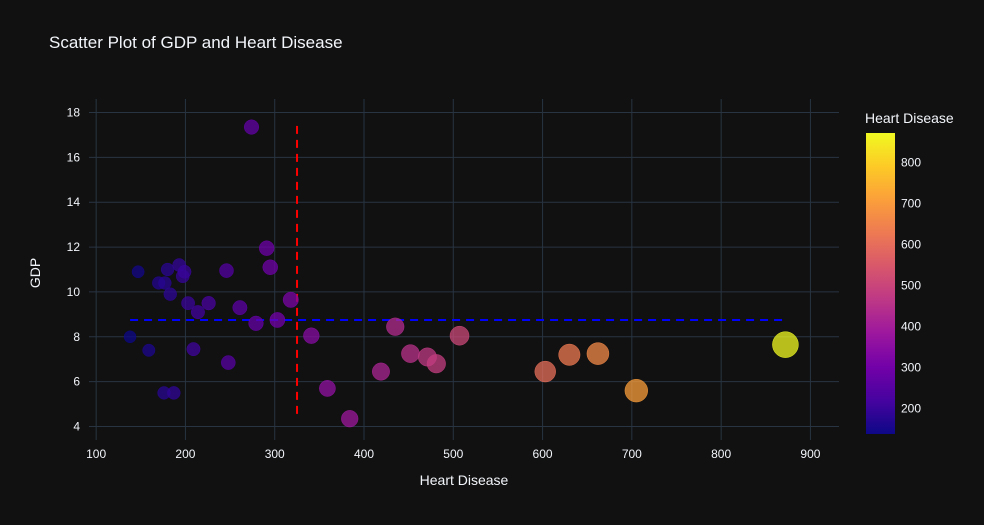  I want to click on colorbar-title: Heart Disease, so click(909, 118).